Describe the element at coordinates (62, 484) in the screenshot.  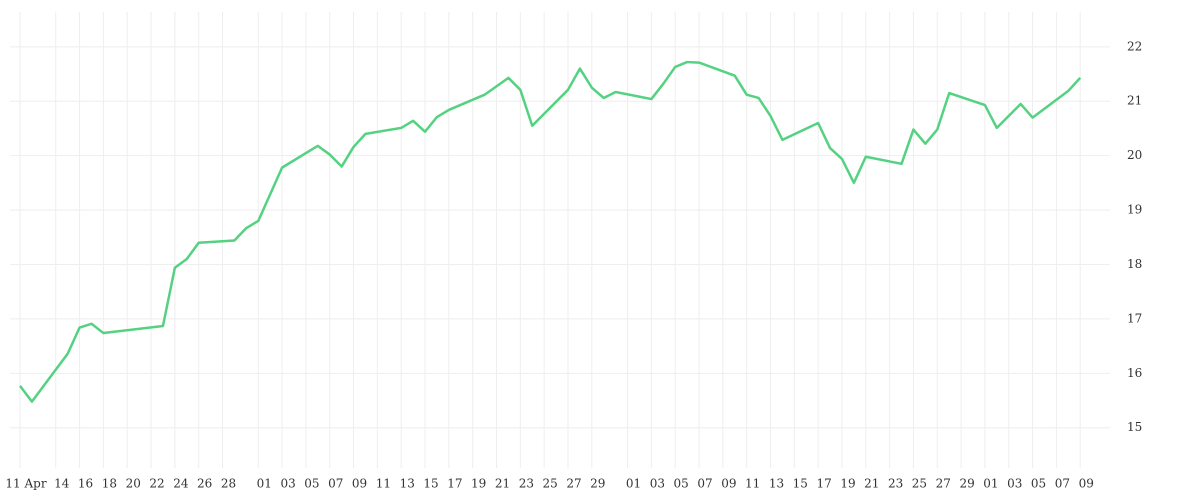
I see `x-tick-label: 14` at that location.